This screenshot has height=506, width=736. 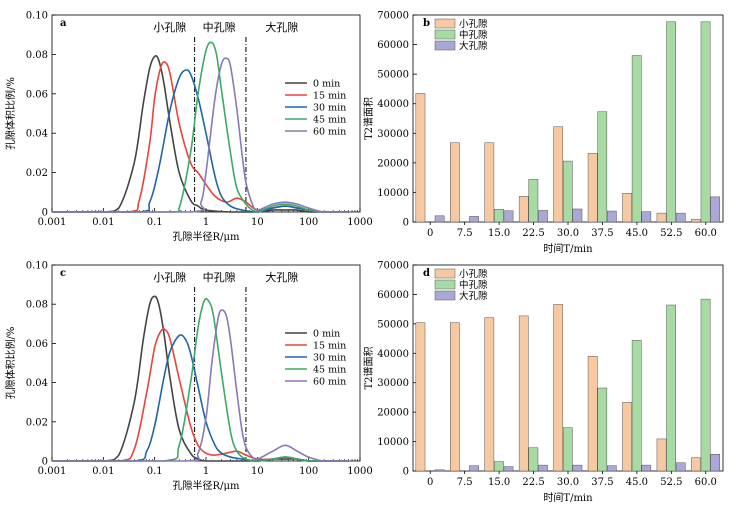 I want to click on y-axis-label: 孔隙体积比例/%, so click(x=10, y=363).